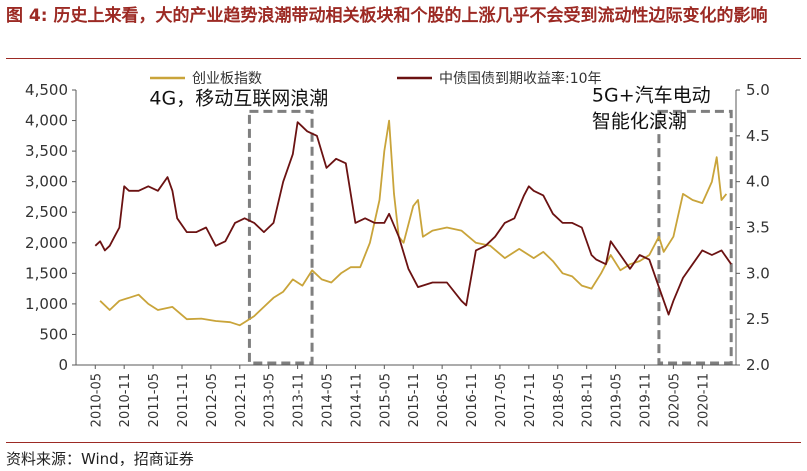  What do you see at coordinates (46, 182) in the screenshot?
I see `left-y-tick-label: 3,000` at bounding box center [46, 182].